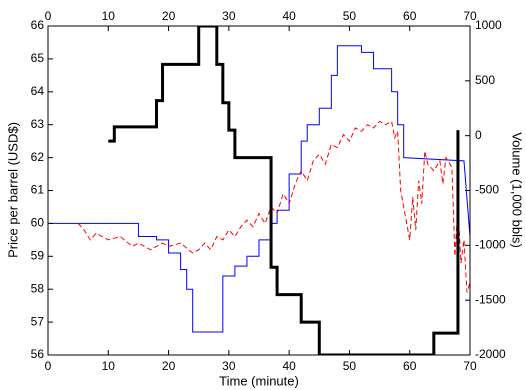 The width and height of the screenshot is (526, 390). Describe the element at coordinates (259, 380) in the screenshot. I see `x-axis-label: Time (minute)` at that location.